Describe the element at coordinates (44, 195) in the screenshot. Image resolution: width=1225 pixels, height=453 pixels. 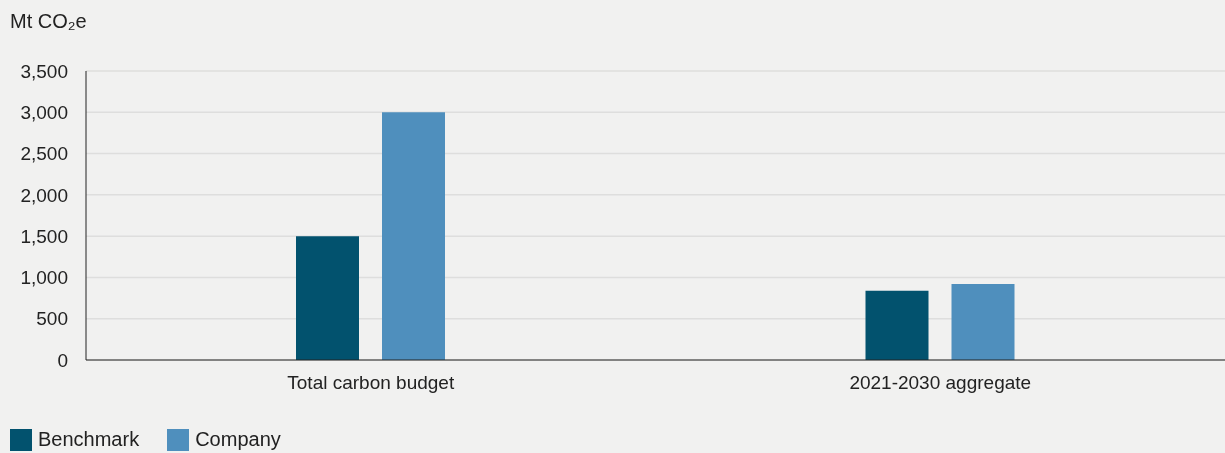
I see `y-tick-label: 2,000` at that location.